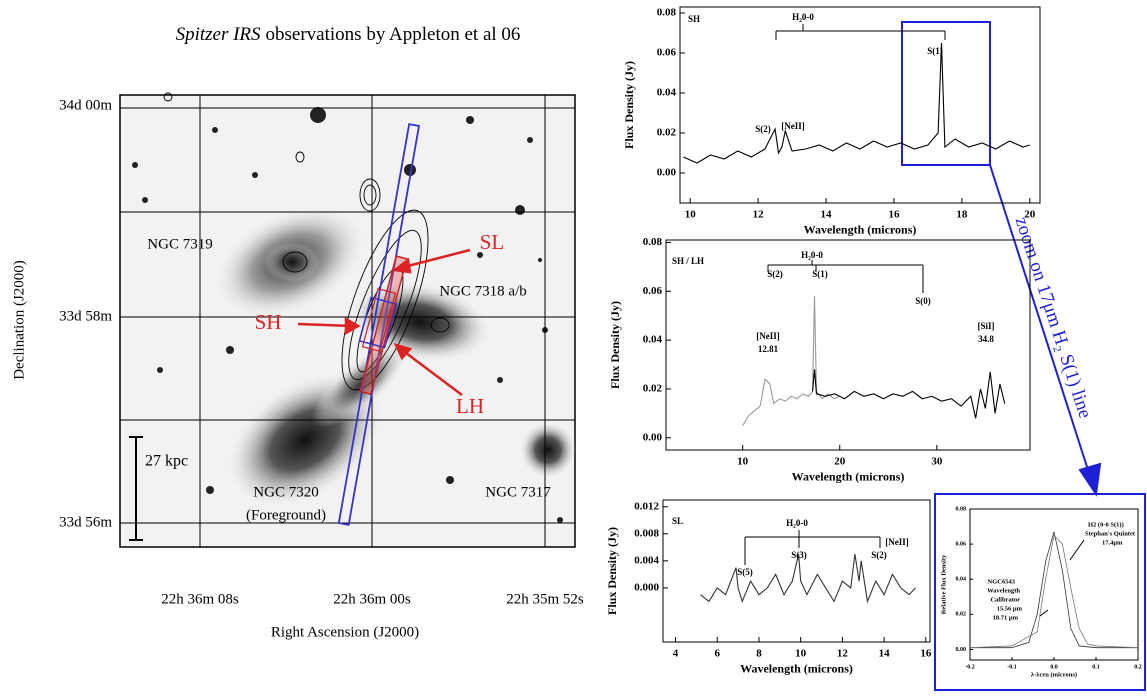 This screenshot has width=1147, height=697. What do you see at coordinates (200, 599) in the screenshot?
I see `x-tick-label: 22h 36m 08s` at bounding box center [200, 599].